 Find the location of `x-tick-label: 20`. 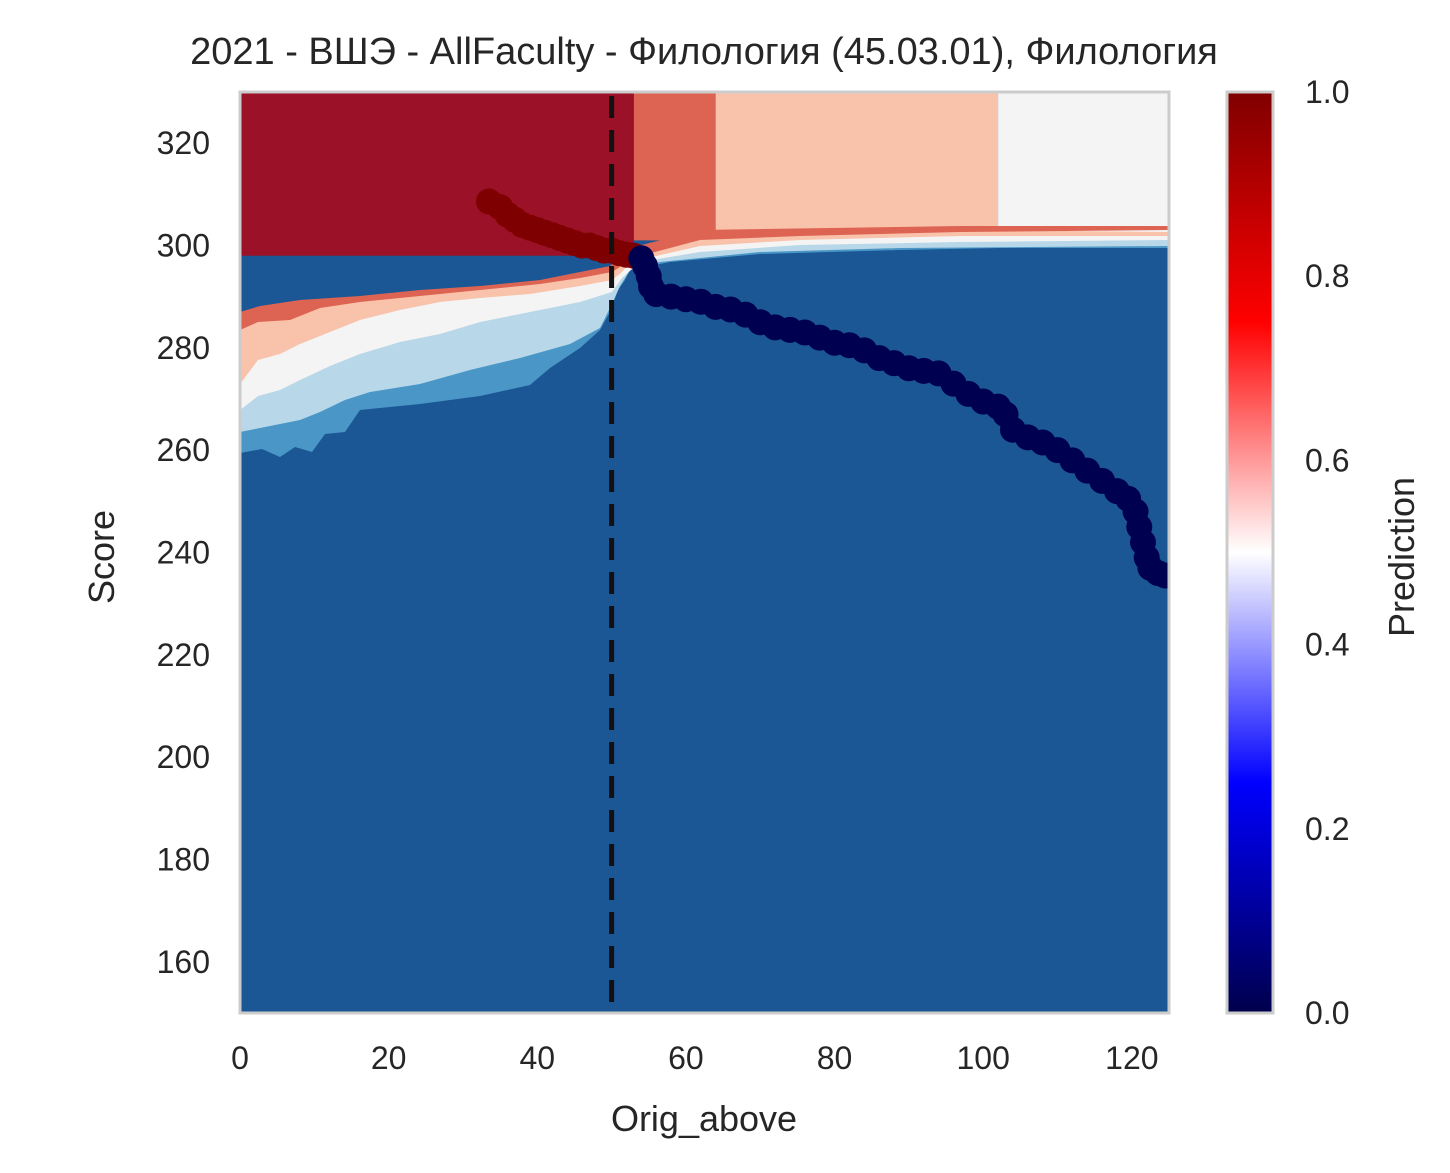

x-tick-label: 20 is located at coordinates (389, 1058).